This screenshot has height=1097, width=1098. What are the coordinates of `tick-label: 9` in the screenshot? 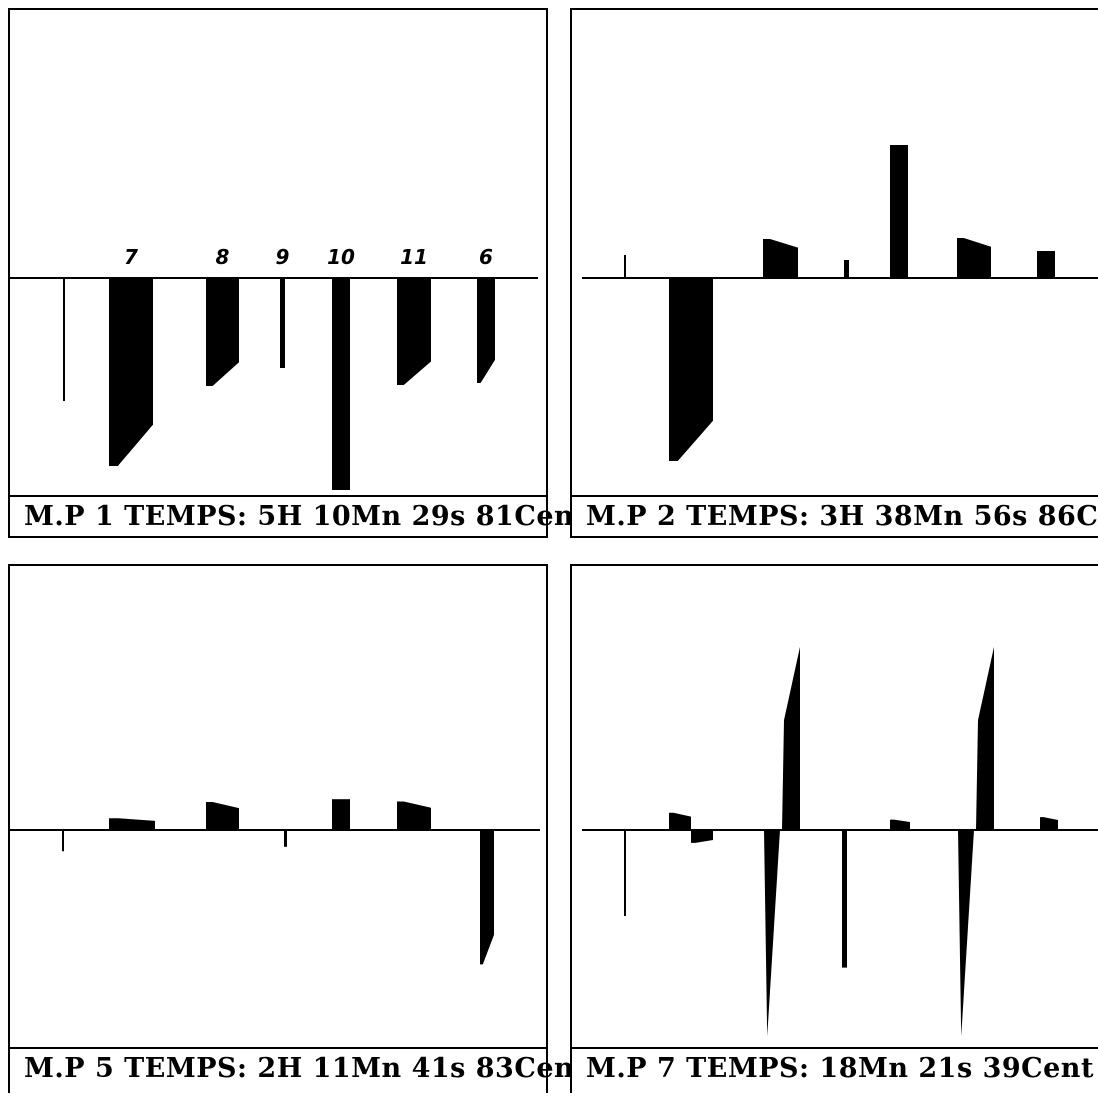 It's located at (283, 257).